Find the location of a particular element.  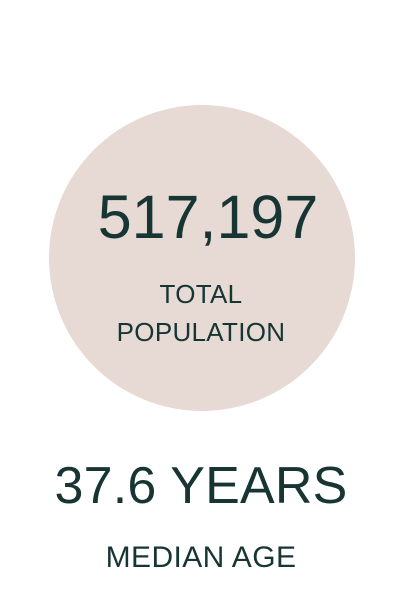

total-population-value: 517,197 is located at coordinates (200, 217).